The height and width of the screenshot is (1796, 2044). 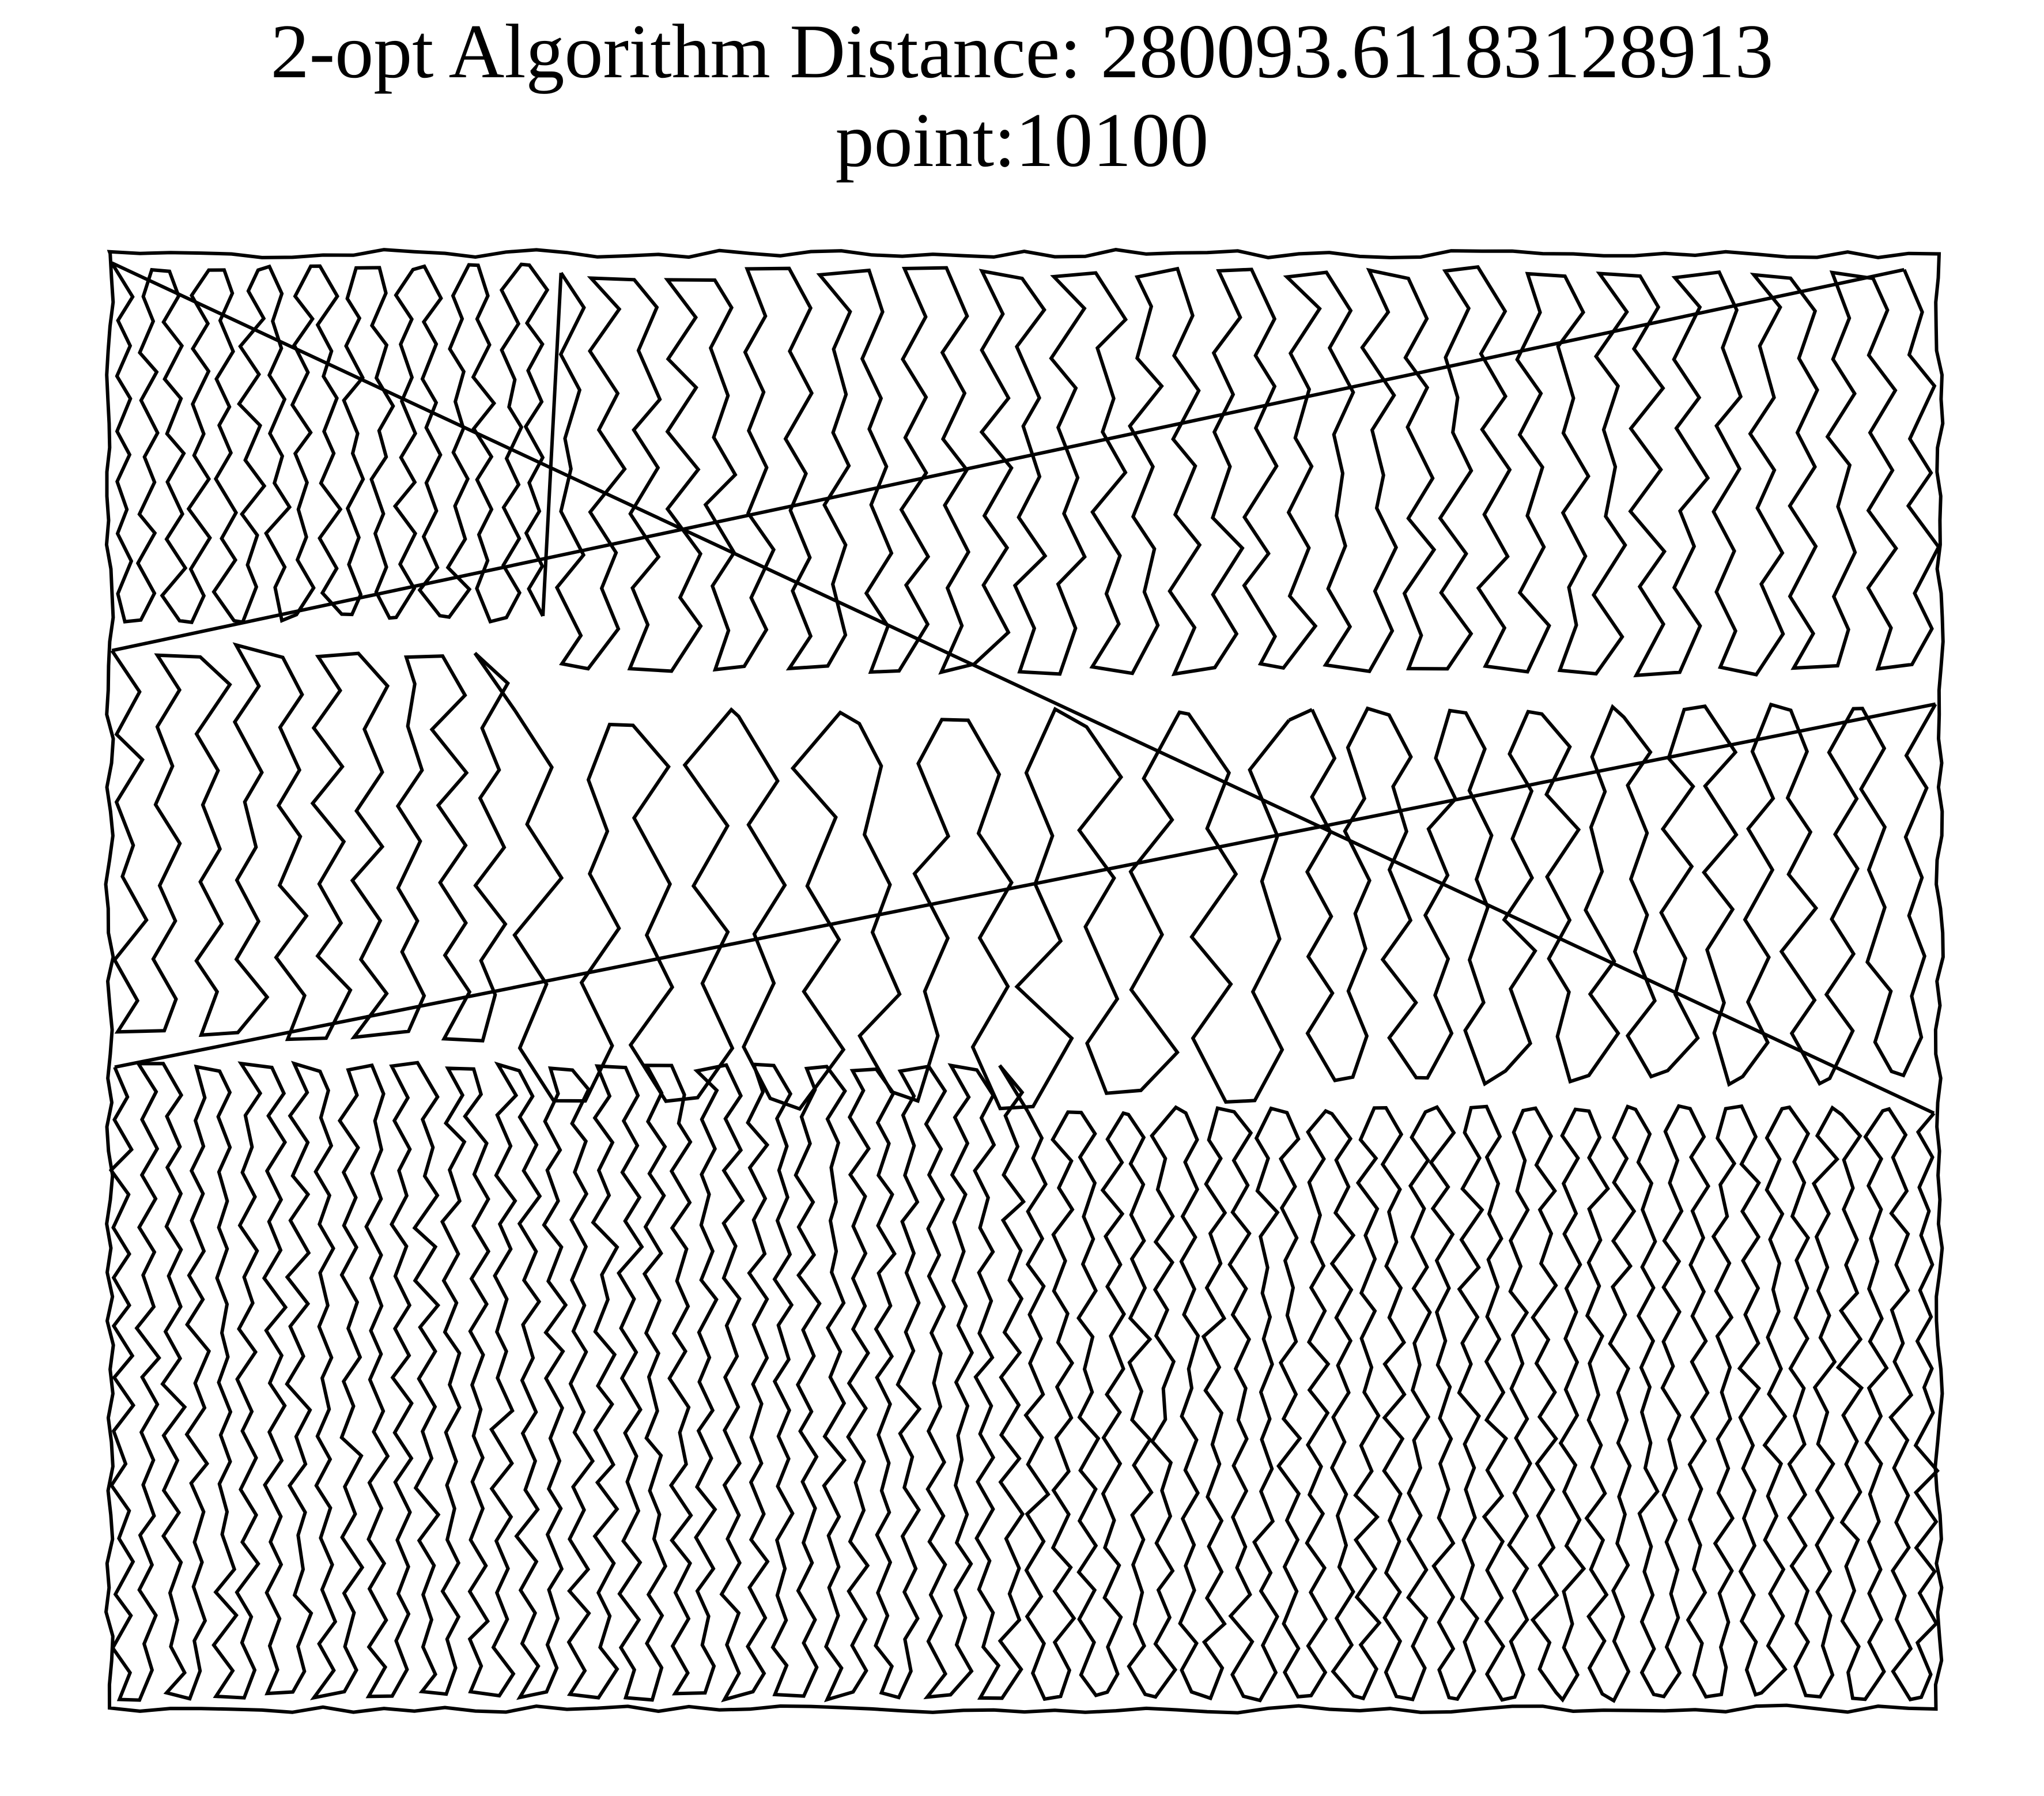 What do you see at coordinates (1022, 140) in the screenshot?
I see `chart-title-line-2: point:10100` at bounding box center [1022, 140].